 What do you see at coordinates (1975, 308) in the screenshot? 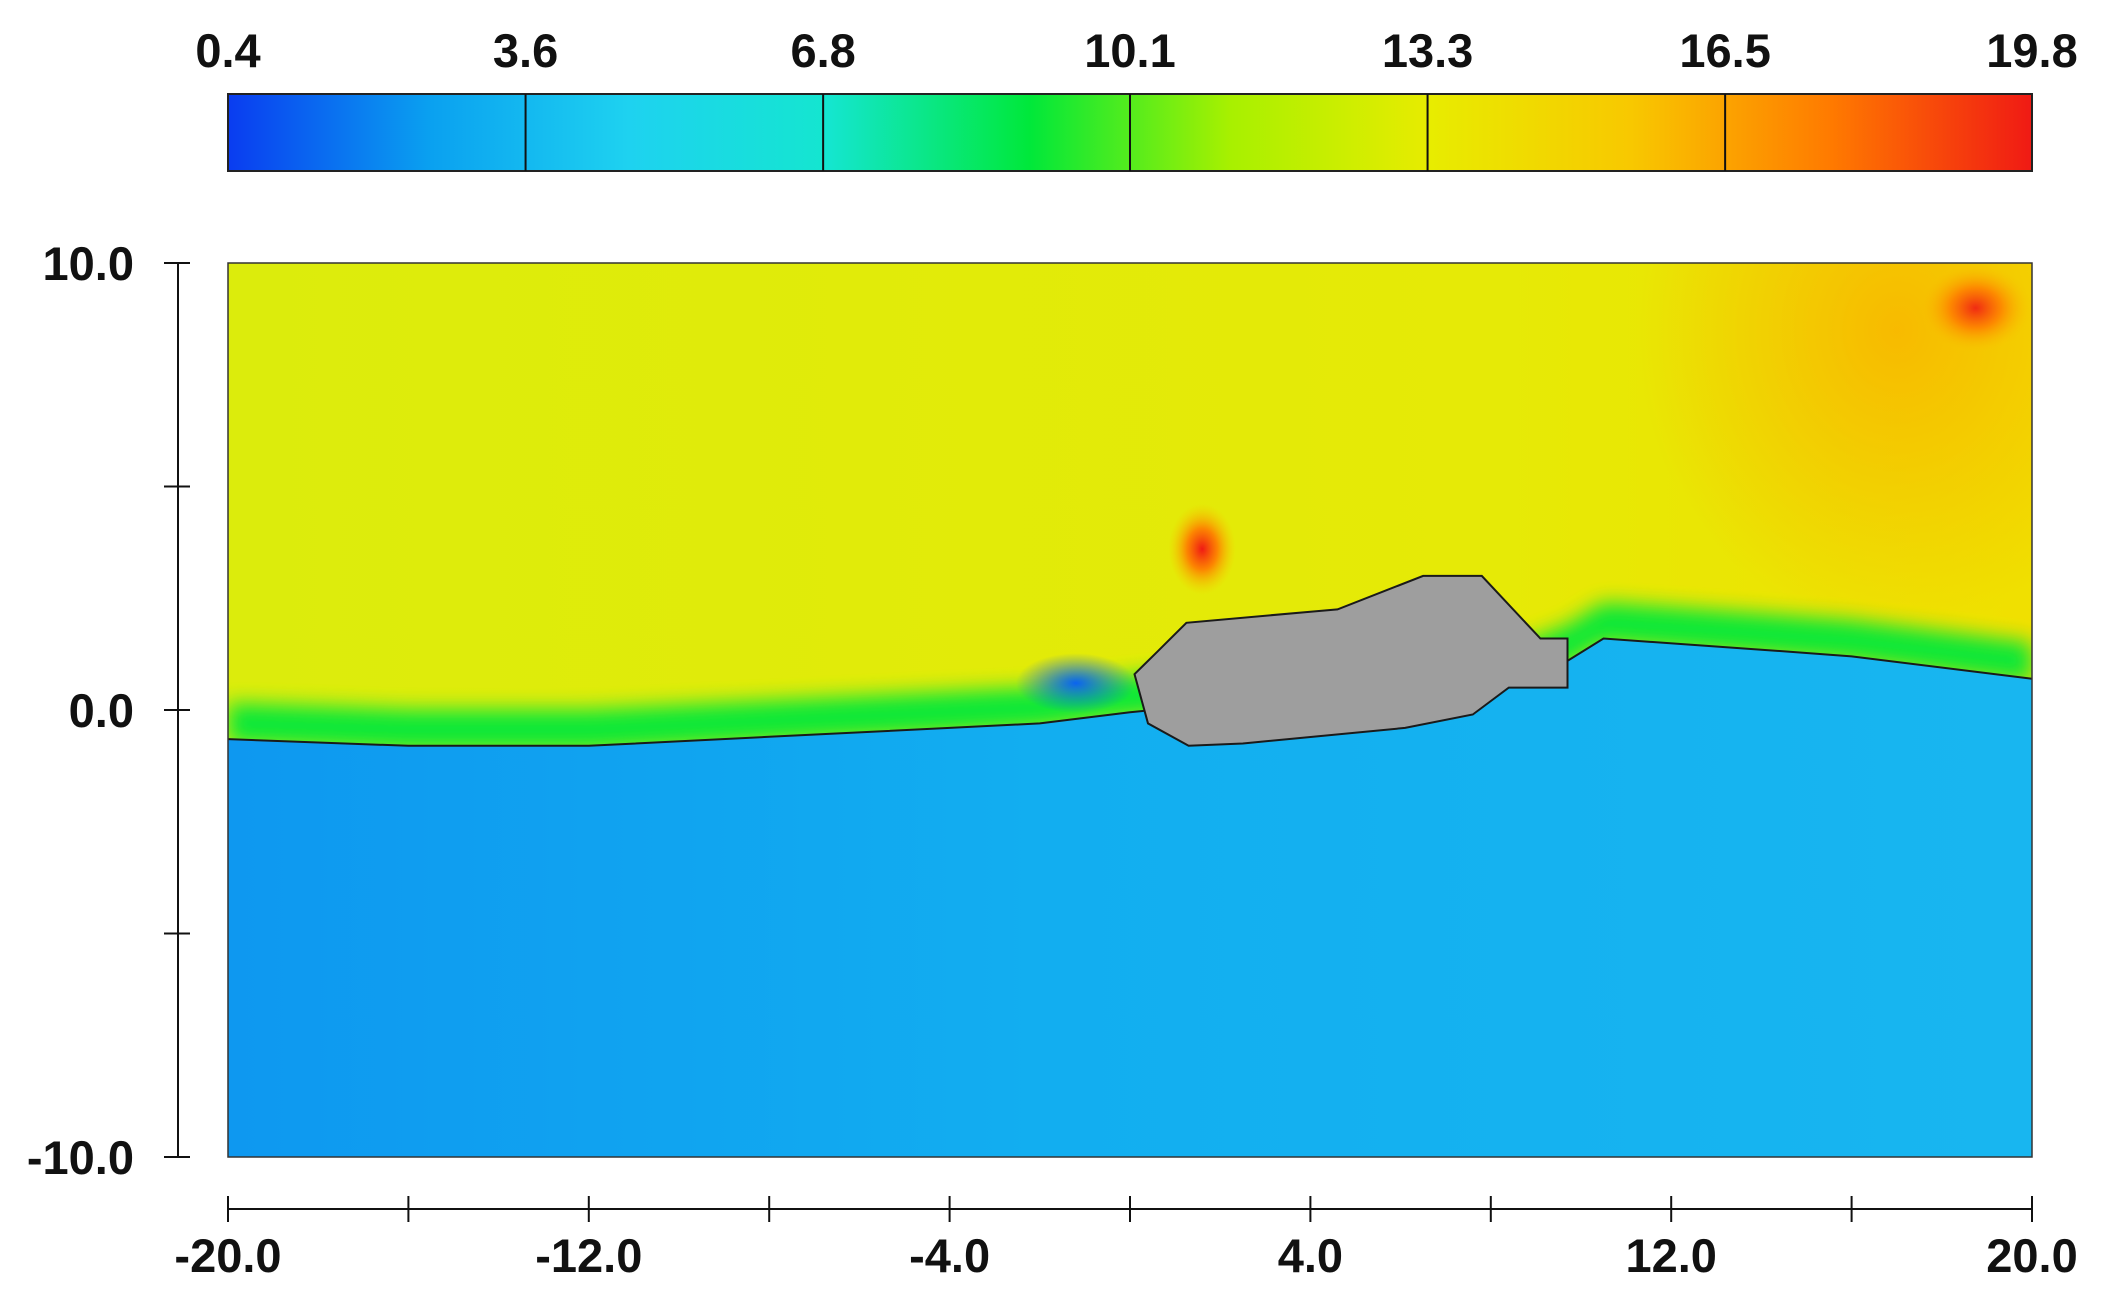
I see `corner-peak` at bounding box center [1975, 308].